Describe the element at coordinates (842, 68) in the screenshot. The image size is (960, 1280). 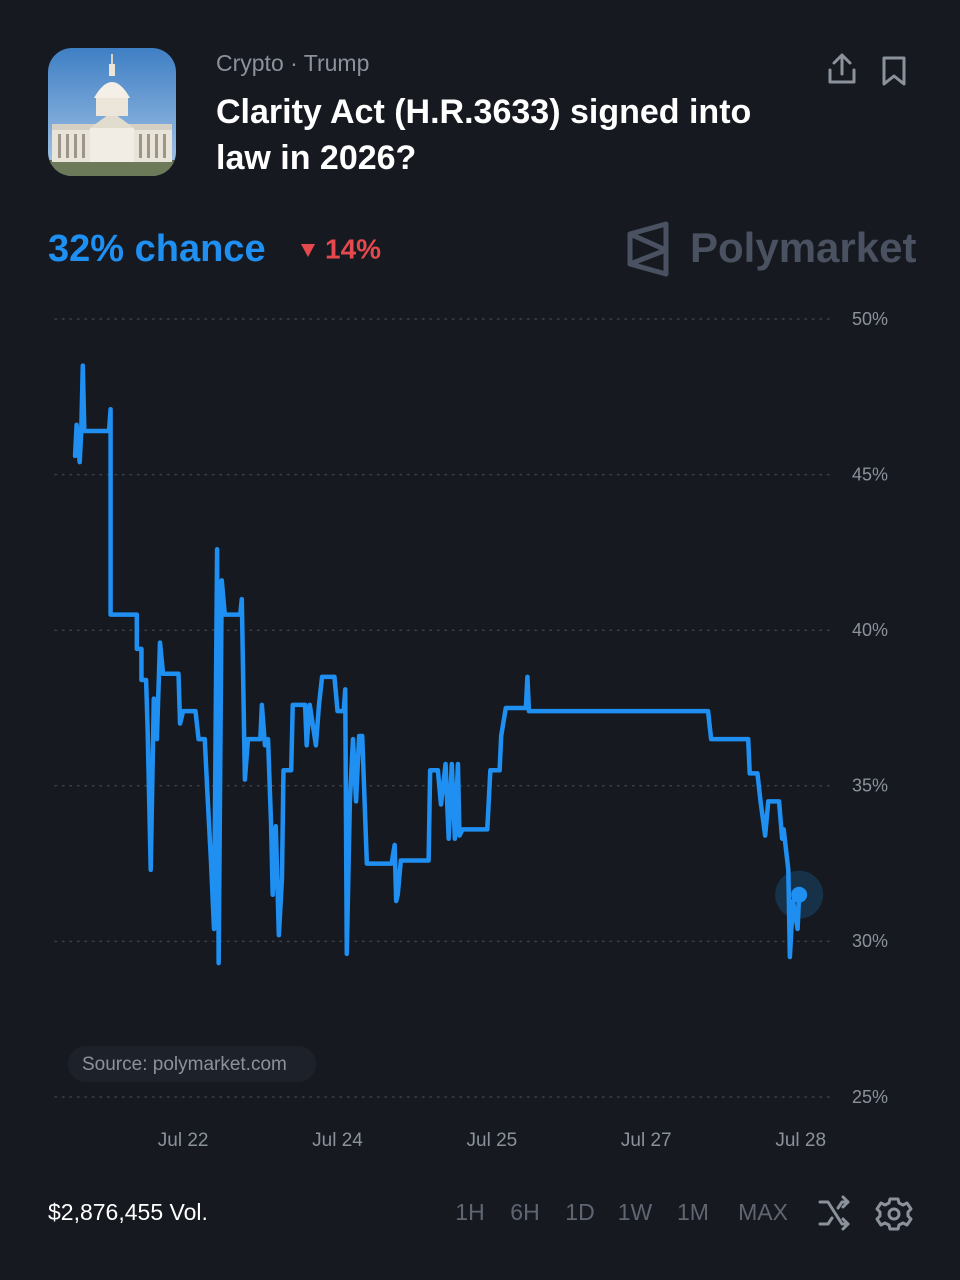
I see `share-button` at that location.